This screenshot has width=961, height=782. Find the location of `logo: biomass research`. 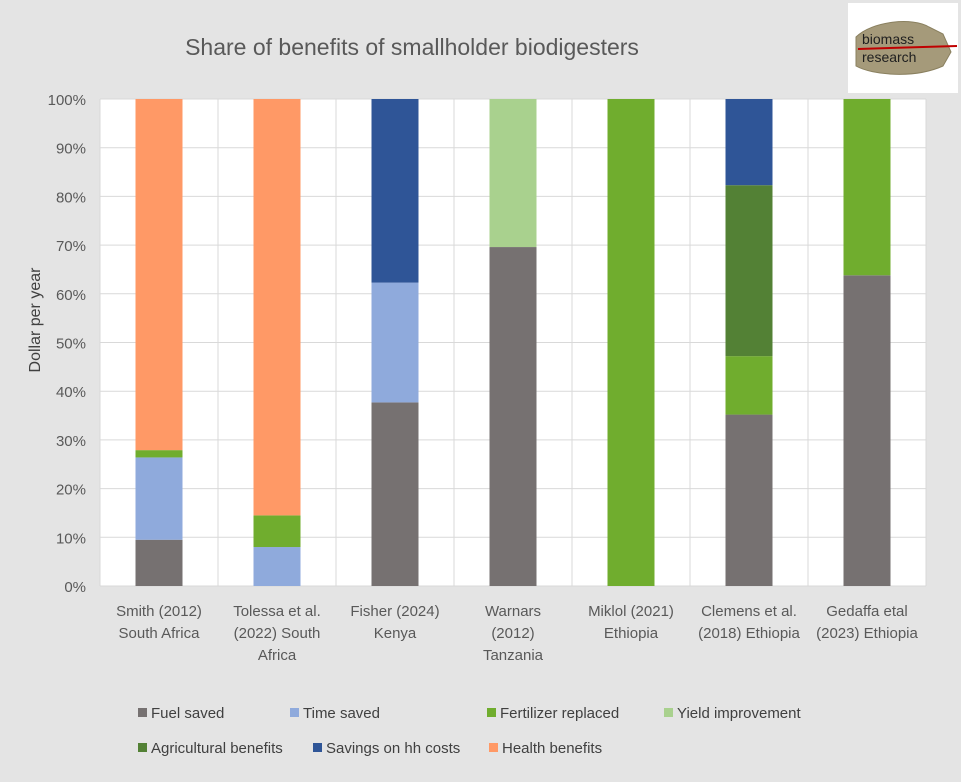

logo: biomass research is located at coordinates (903, 48).